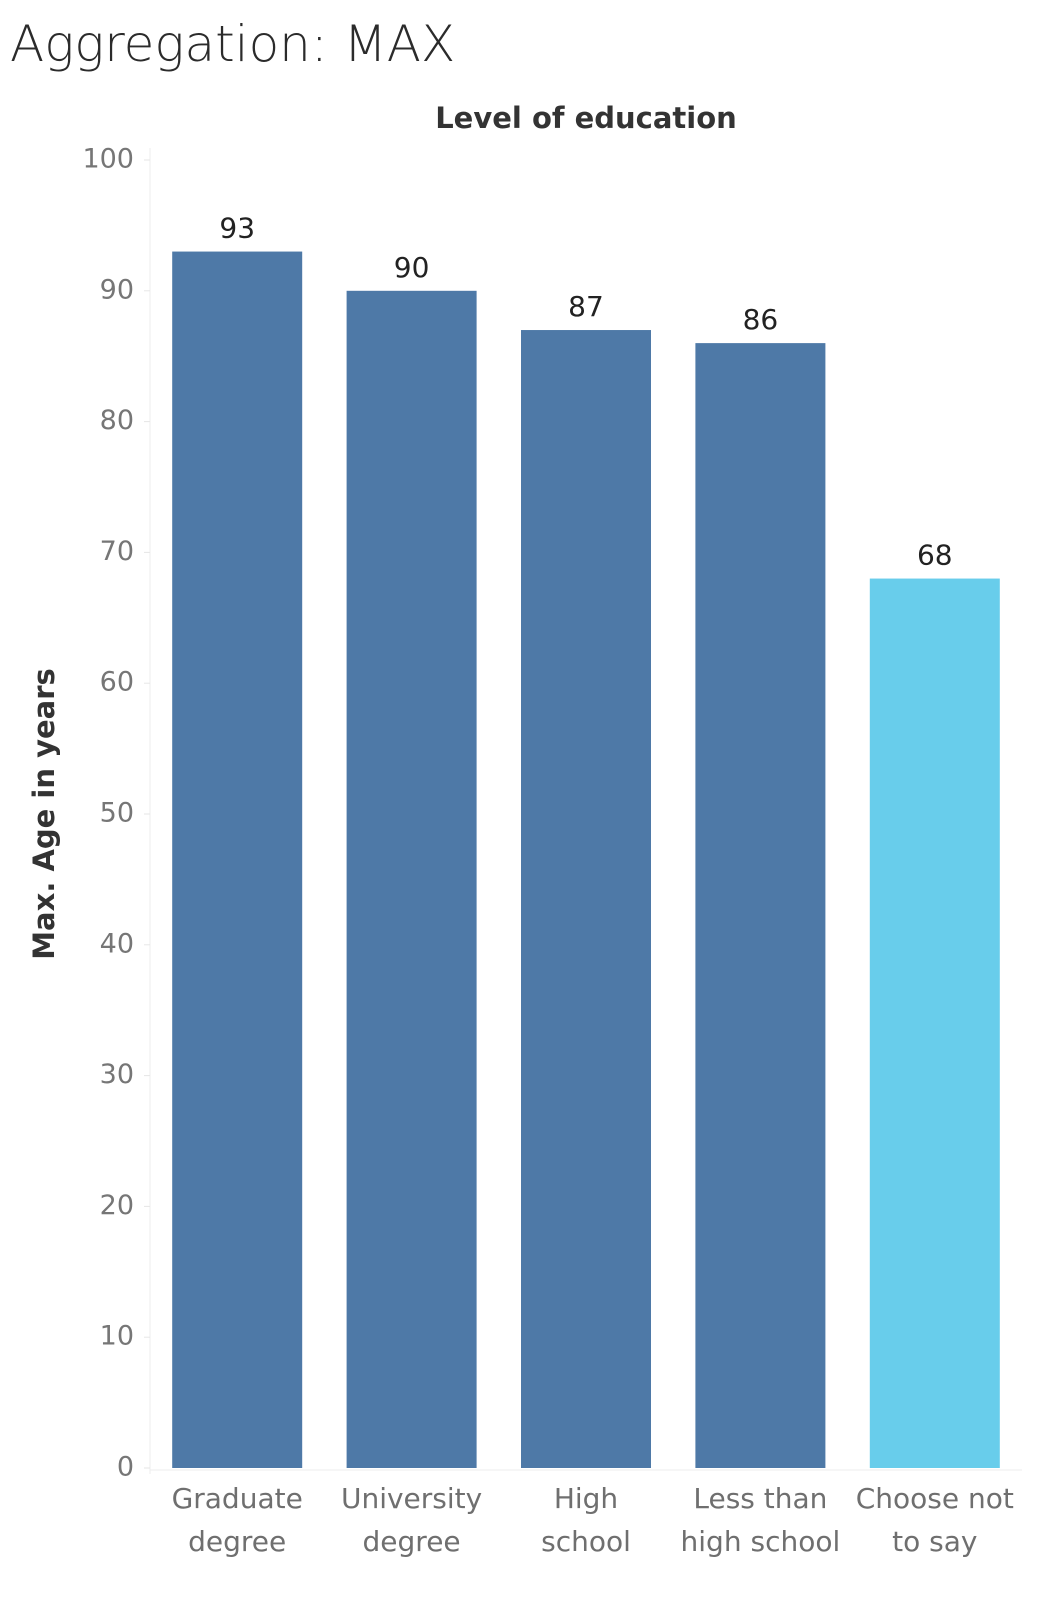  What do you see at coordinates (44, 814) in the screenshot?
I see `y-axis-title: Max. Age in years` at bounding box center [44, 814].